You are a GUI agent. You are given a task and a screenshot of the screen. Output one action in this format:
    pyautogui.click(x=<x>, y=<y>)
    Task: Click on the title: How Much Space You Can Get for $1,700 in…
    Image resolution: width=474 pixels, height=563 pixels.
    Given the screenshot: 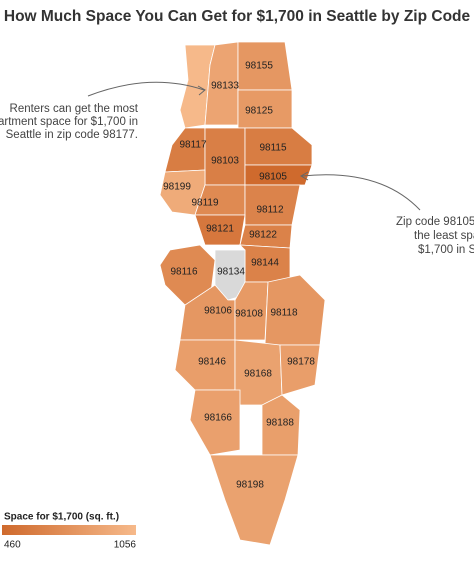 What is the action you would take?
    pyautogui.click(x=237, y=16)
    